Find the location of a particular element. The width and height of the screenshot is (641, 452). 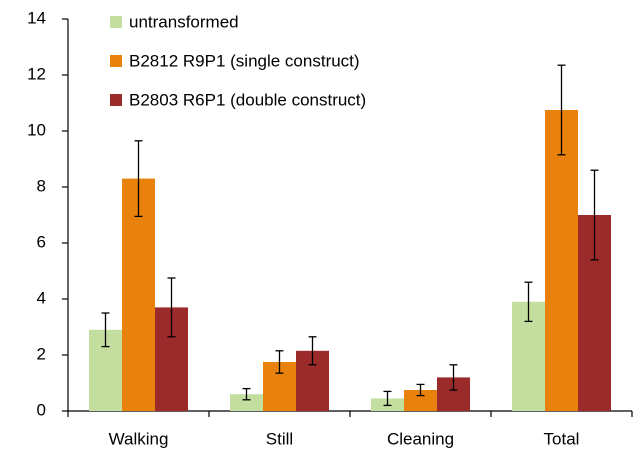

legend-label: untransformed is located at coordinates (184, 21).